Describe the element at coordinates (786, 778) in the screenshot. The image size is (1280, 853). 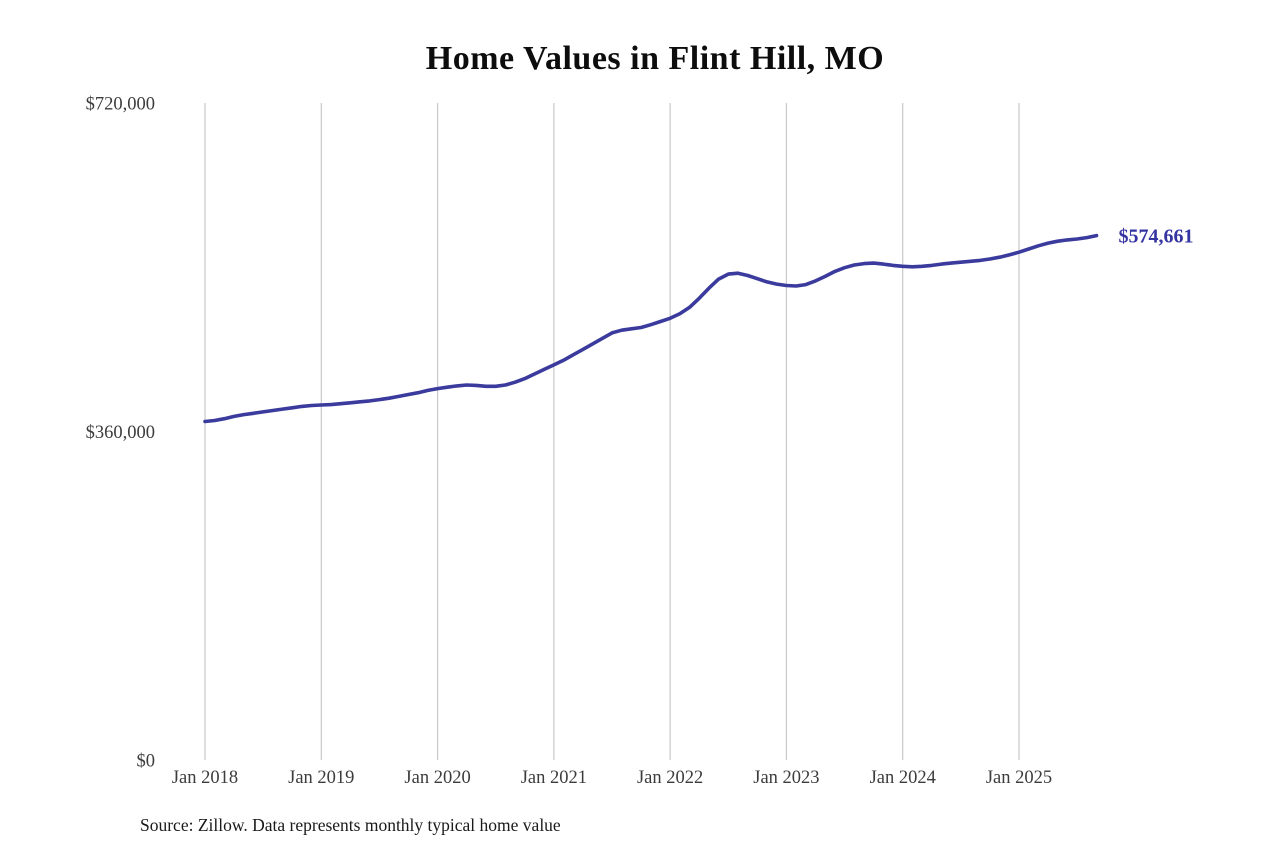
I see `x-axis-tick-label: Jan 2023` at that location.